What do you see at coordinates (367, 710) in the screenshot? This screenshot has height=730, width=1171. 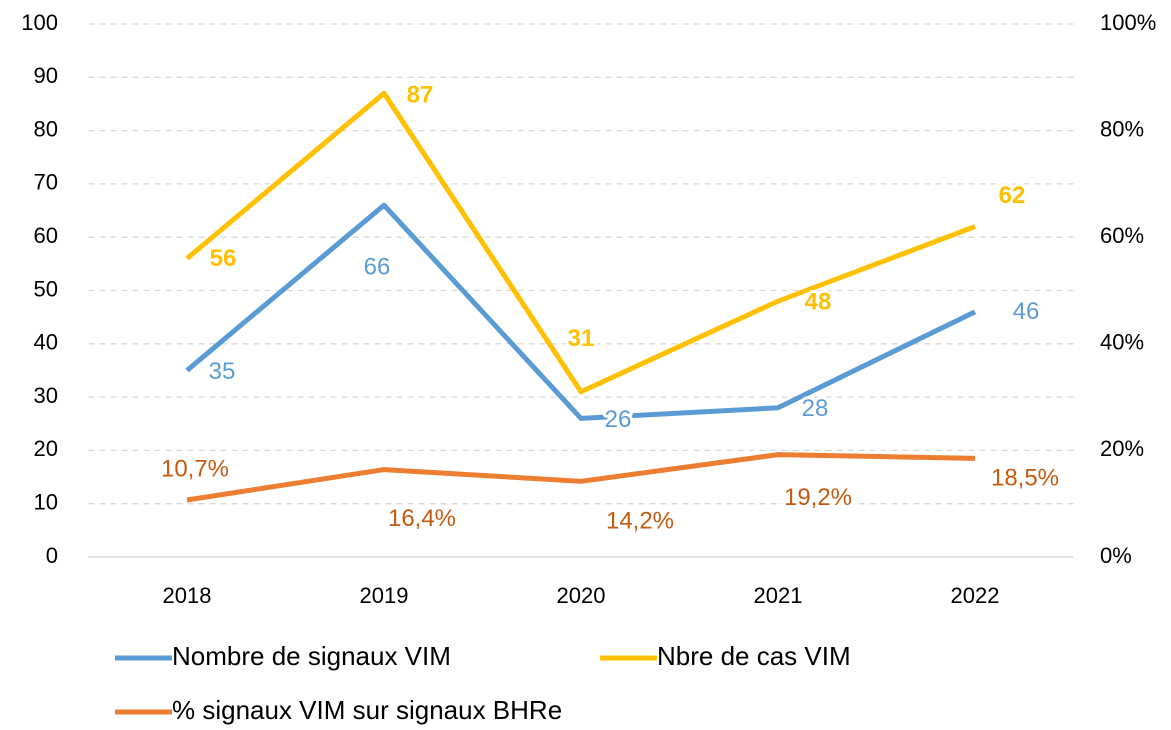 I see `legend-label: % signaux VIM sur signaux BHRe` at bounding box center [367, 710].